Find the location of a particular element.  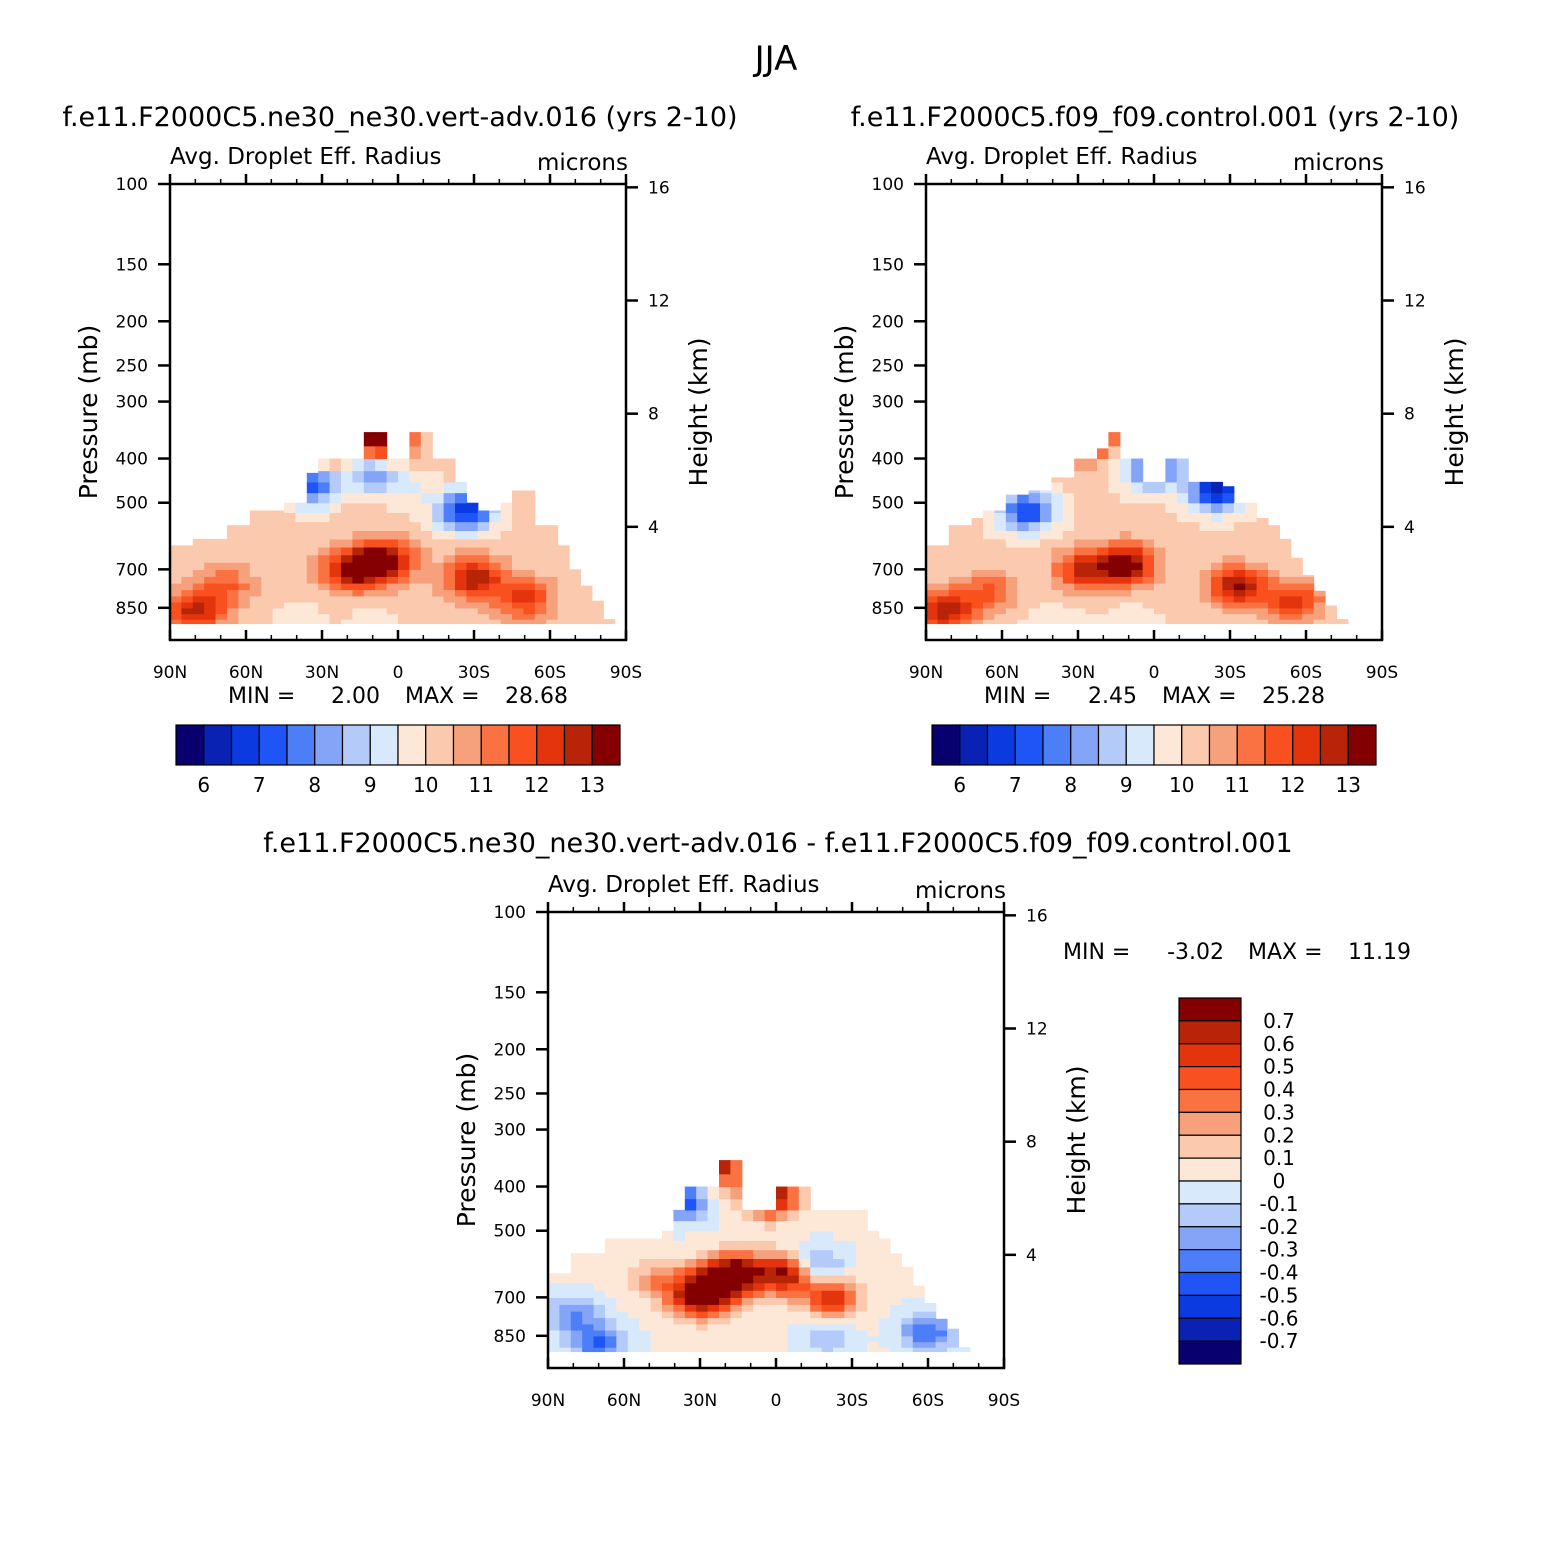

y-right-tick-label: 16 is located at coordinates (1415, 188).